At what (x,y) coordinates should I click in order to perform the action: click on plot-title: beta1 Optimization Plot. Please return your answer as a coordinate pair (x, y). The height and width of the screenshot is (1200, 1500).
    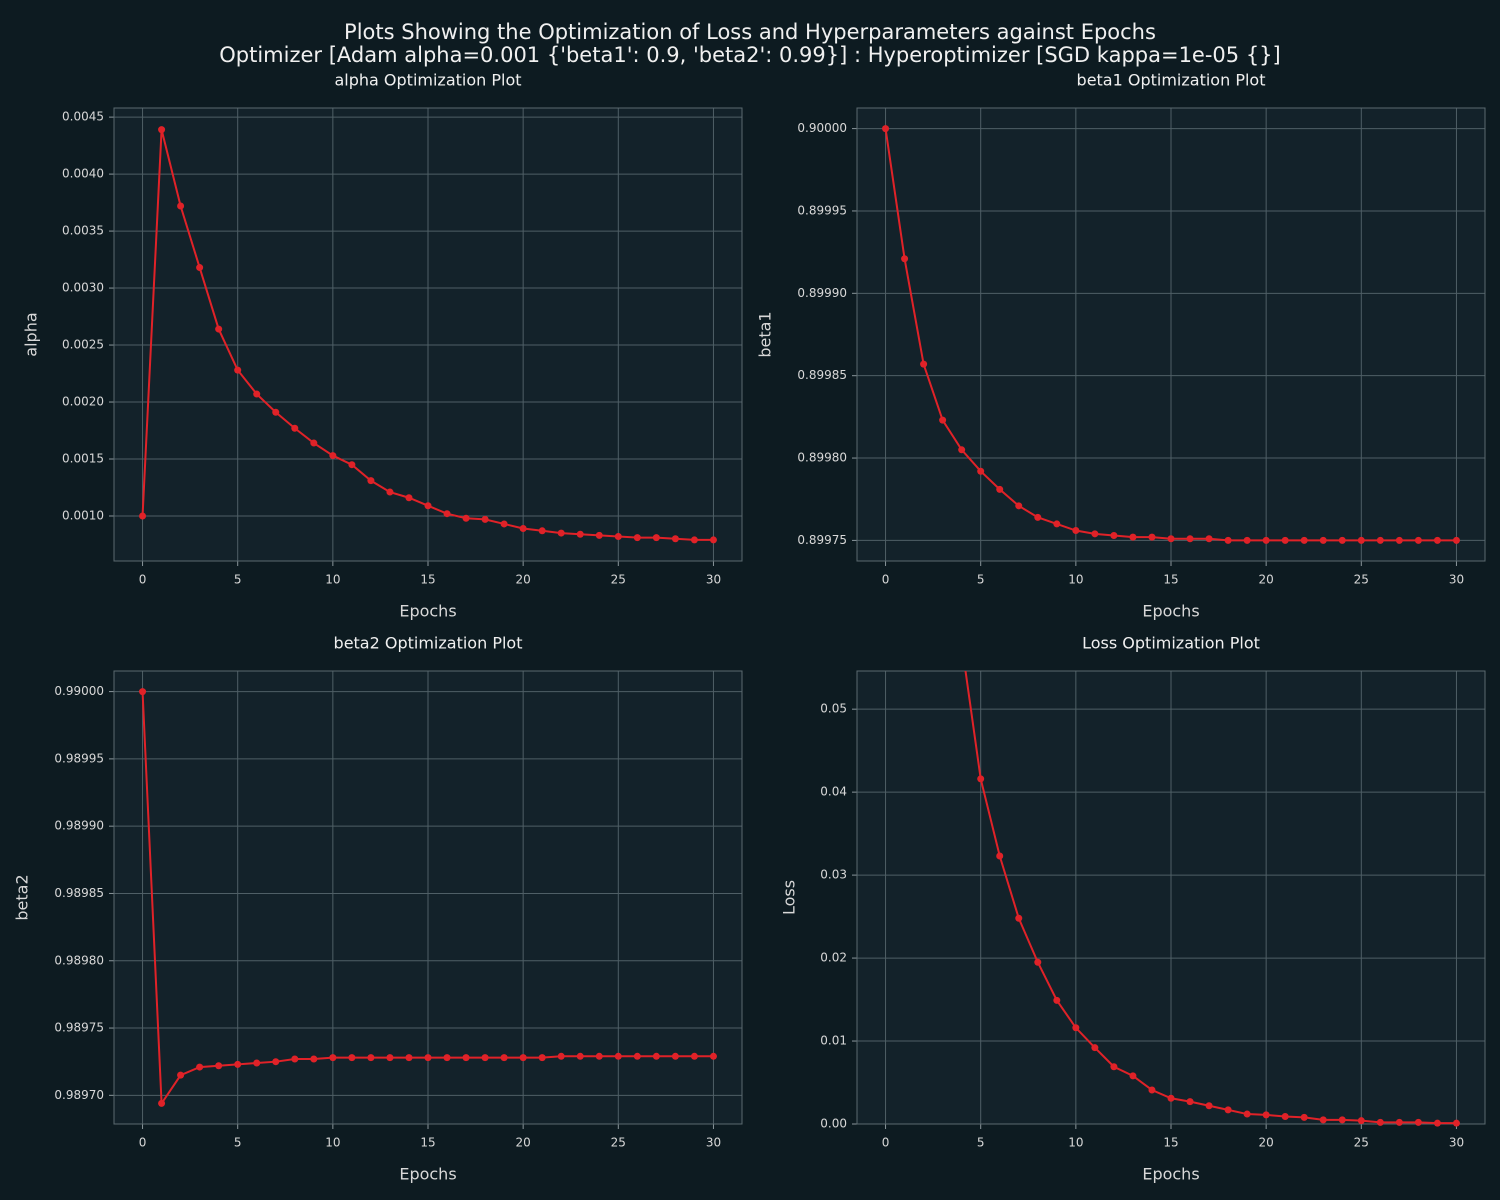
    Looking at the image, I should click on (1171, 80).